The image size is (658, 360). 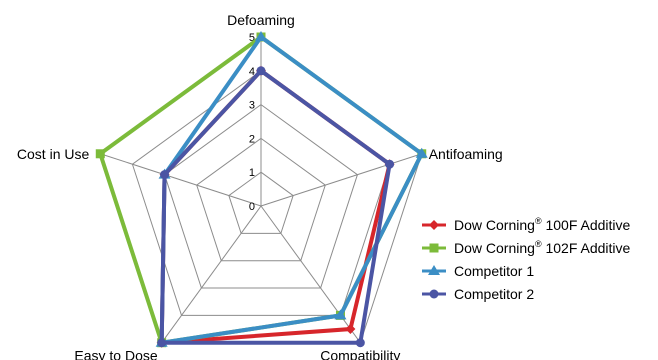 What do you see at coordinates (252, 173) in the screenshot?
I see `tick-label-1: 1` at bounding box center [252, 173].